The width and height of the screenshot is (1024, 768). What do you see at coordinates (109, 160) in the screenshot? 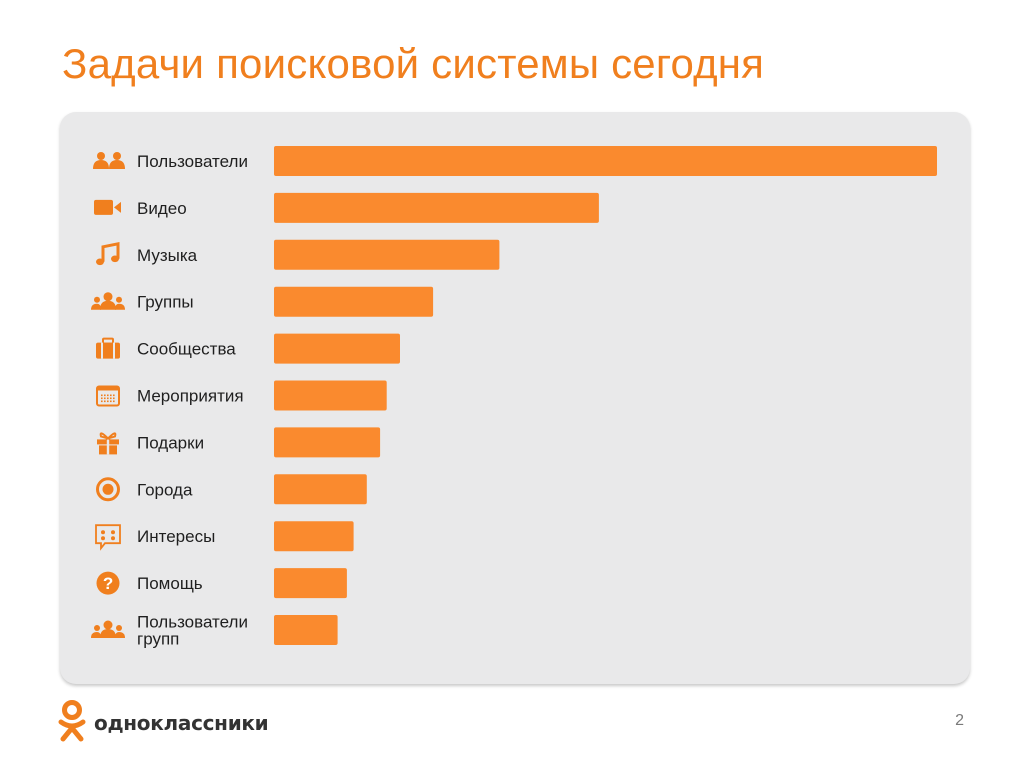
I see `users-icon` at bounding box center [109, 160].